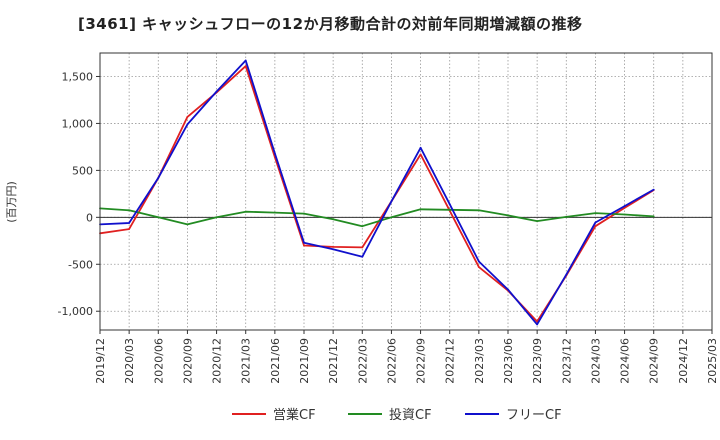 The width and height of the screenshot is (720, 440). I want to click on legend-item-1: 営業CF, so click(274, 415).